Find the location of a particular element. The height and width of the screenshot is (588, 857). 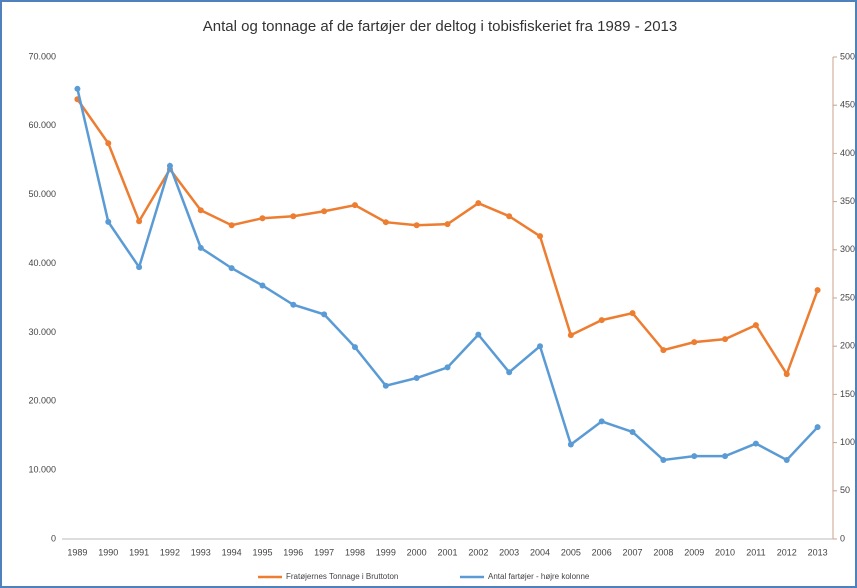

y2-tick-label: 300 is located at coordinates (847, 249).